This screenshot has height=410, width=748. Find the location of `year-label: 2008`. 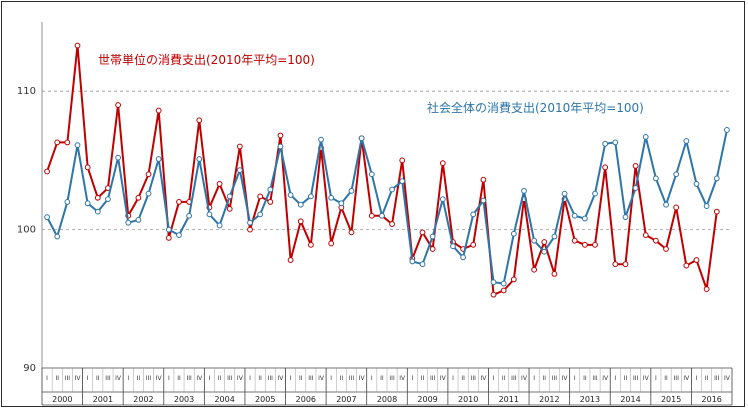

year-label: 2008 is located at coordinates (387, 399).